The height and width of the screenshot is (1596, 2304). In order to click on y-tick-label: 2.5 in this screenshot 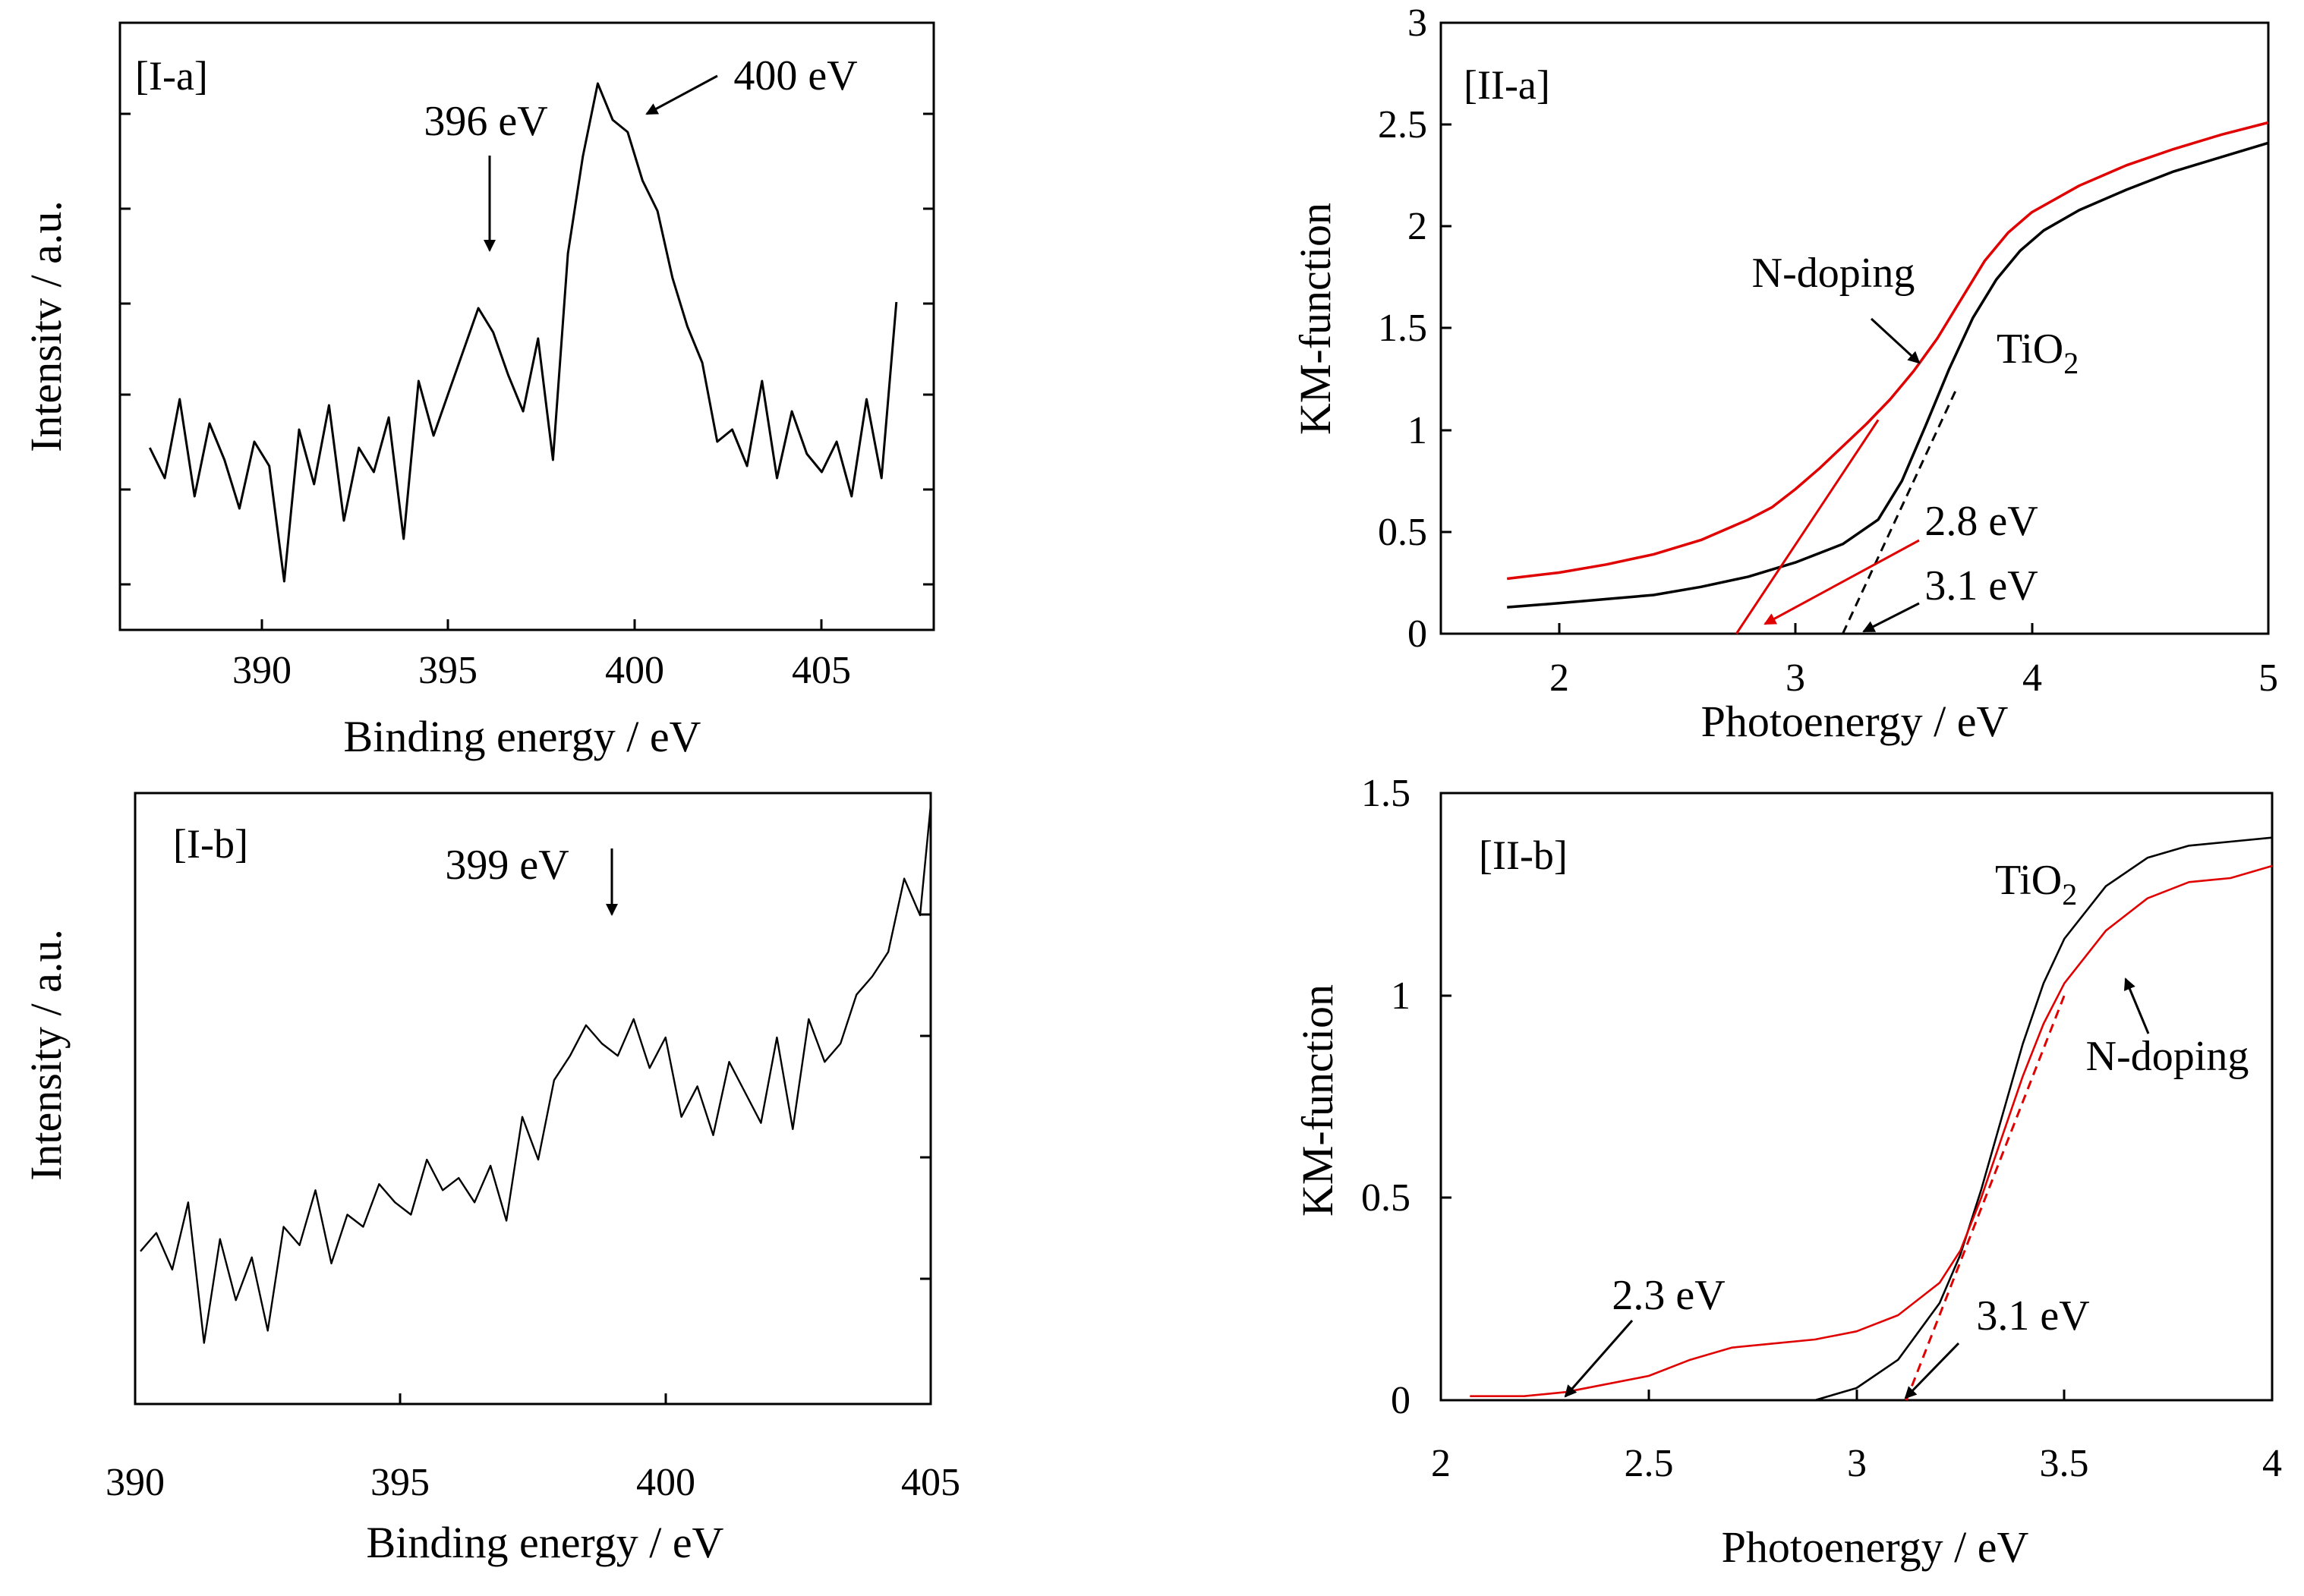, I will do `click(1402, 125)`.